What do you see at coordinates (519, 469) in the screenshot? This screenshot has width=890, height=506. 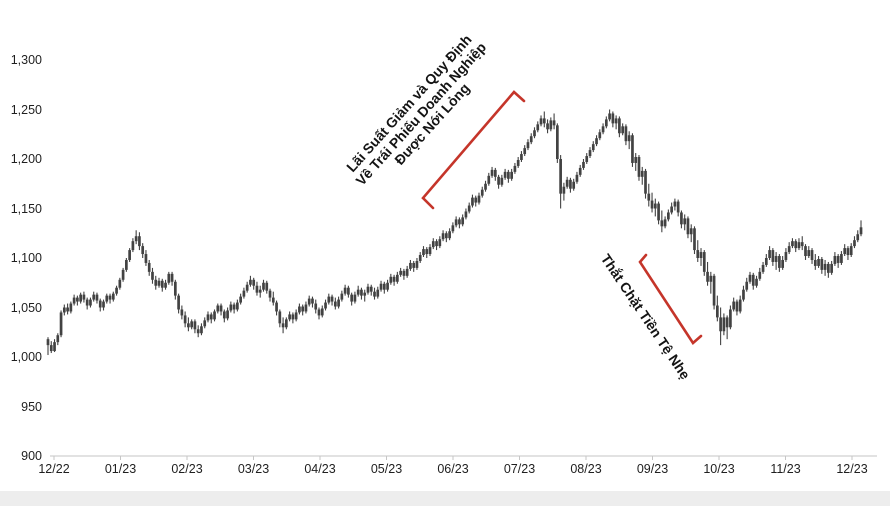 I see `x-tick-label: 07/23` at bounding box center [519, 469].